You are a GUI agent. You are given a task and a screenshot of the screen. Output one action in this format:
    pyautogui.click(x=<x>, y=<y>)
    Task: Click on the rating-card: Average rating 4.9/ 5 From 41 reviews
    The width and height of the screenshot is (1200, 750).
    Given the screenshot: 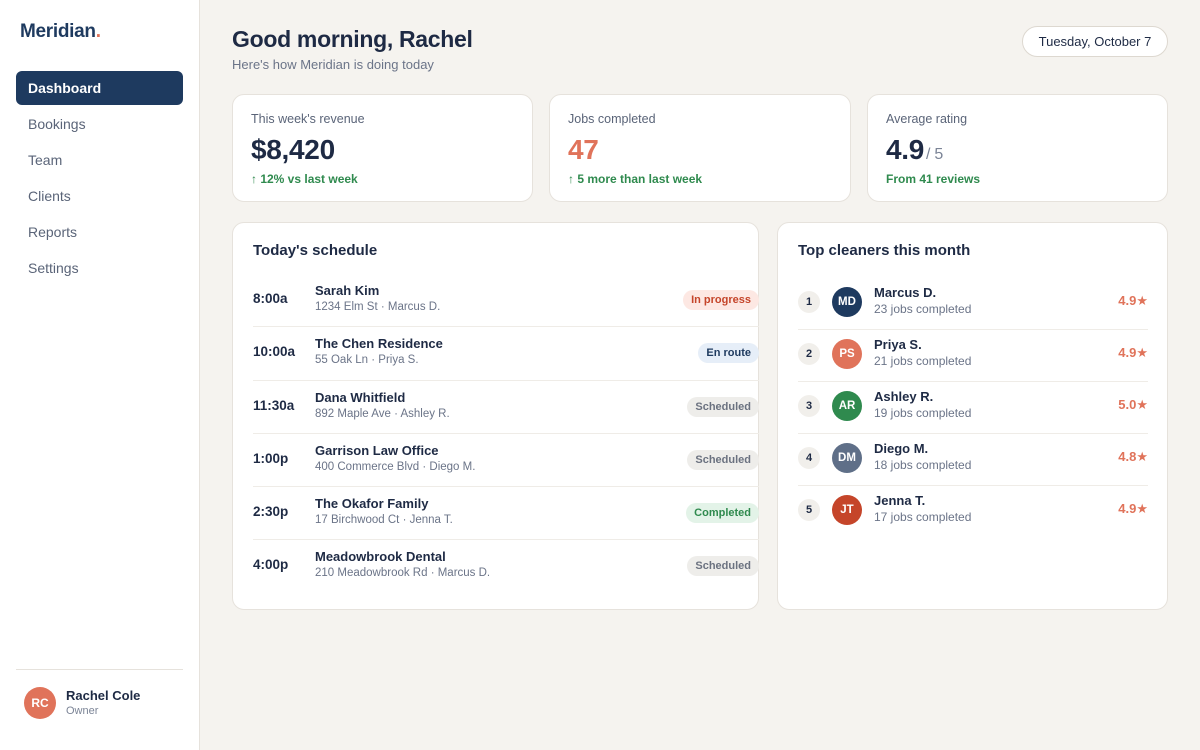 What is the action you would take?
    pyautogui.click(x=1017, y=148)
    